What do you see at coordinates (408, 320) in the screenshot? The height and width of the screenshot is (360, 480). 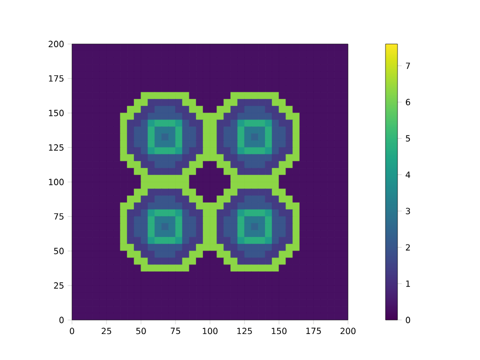 I see `color-bar-label: 0` at bounding box center [408, 320].